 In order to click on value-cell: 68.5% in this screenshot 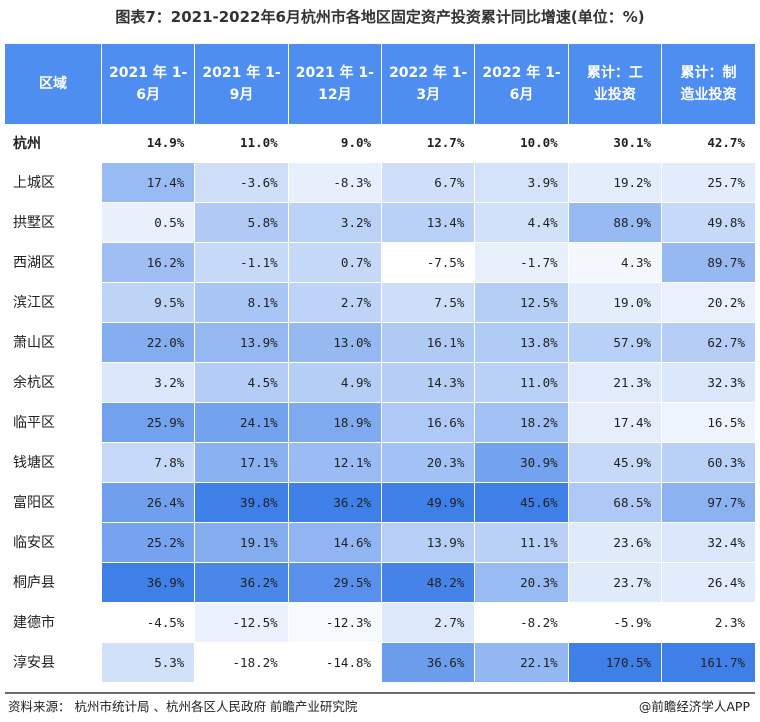, I will do `click(615, 502)`.